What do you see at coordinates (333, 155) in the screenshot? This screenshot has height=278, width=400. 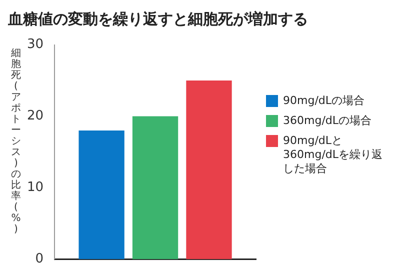 I see `legend-label: 90mg/dLと360mg/dLを繰り返した場合` at bounding box center [333, 155].